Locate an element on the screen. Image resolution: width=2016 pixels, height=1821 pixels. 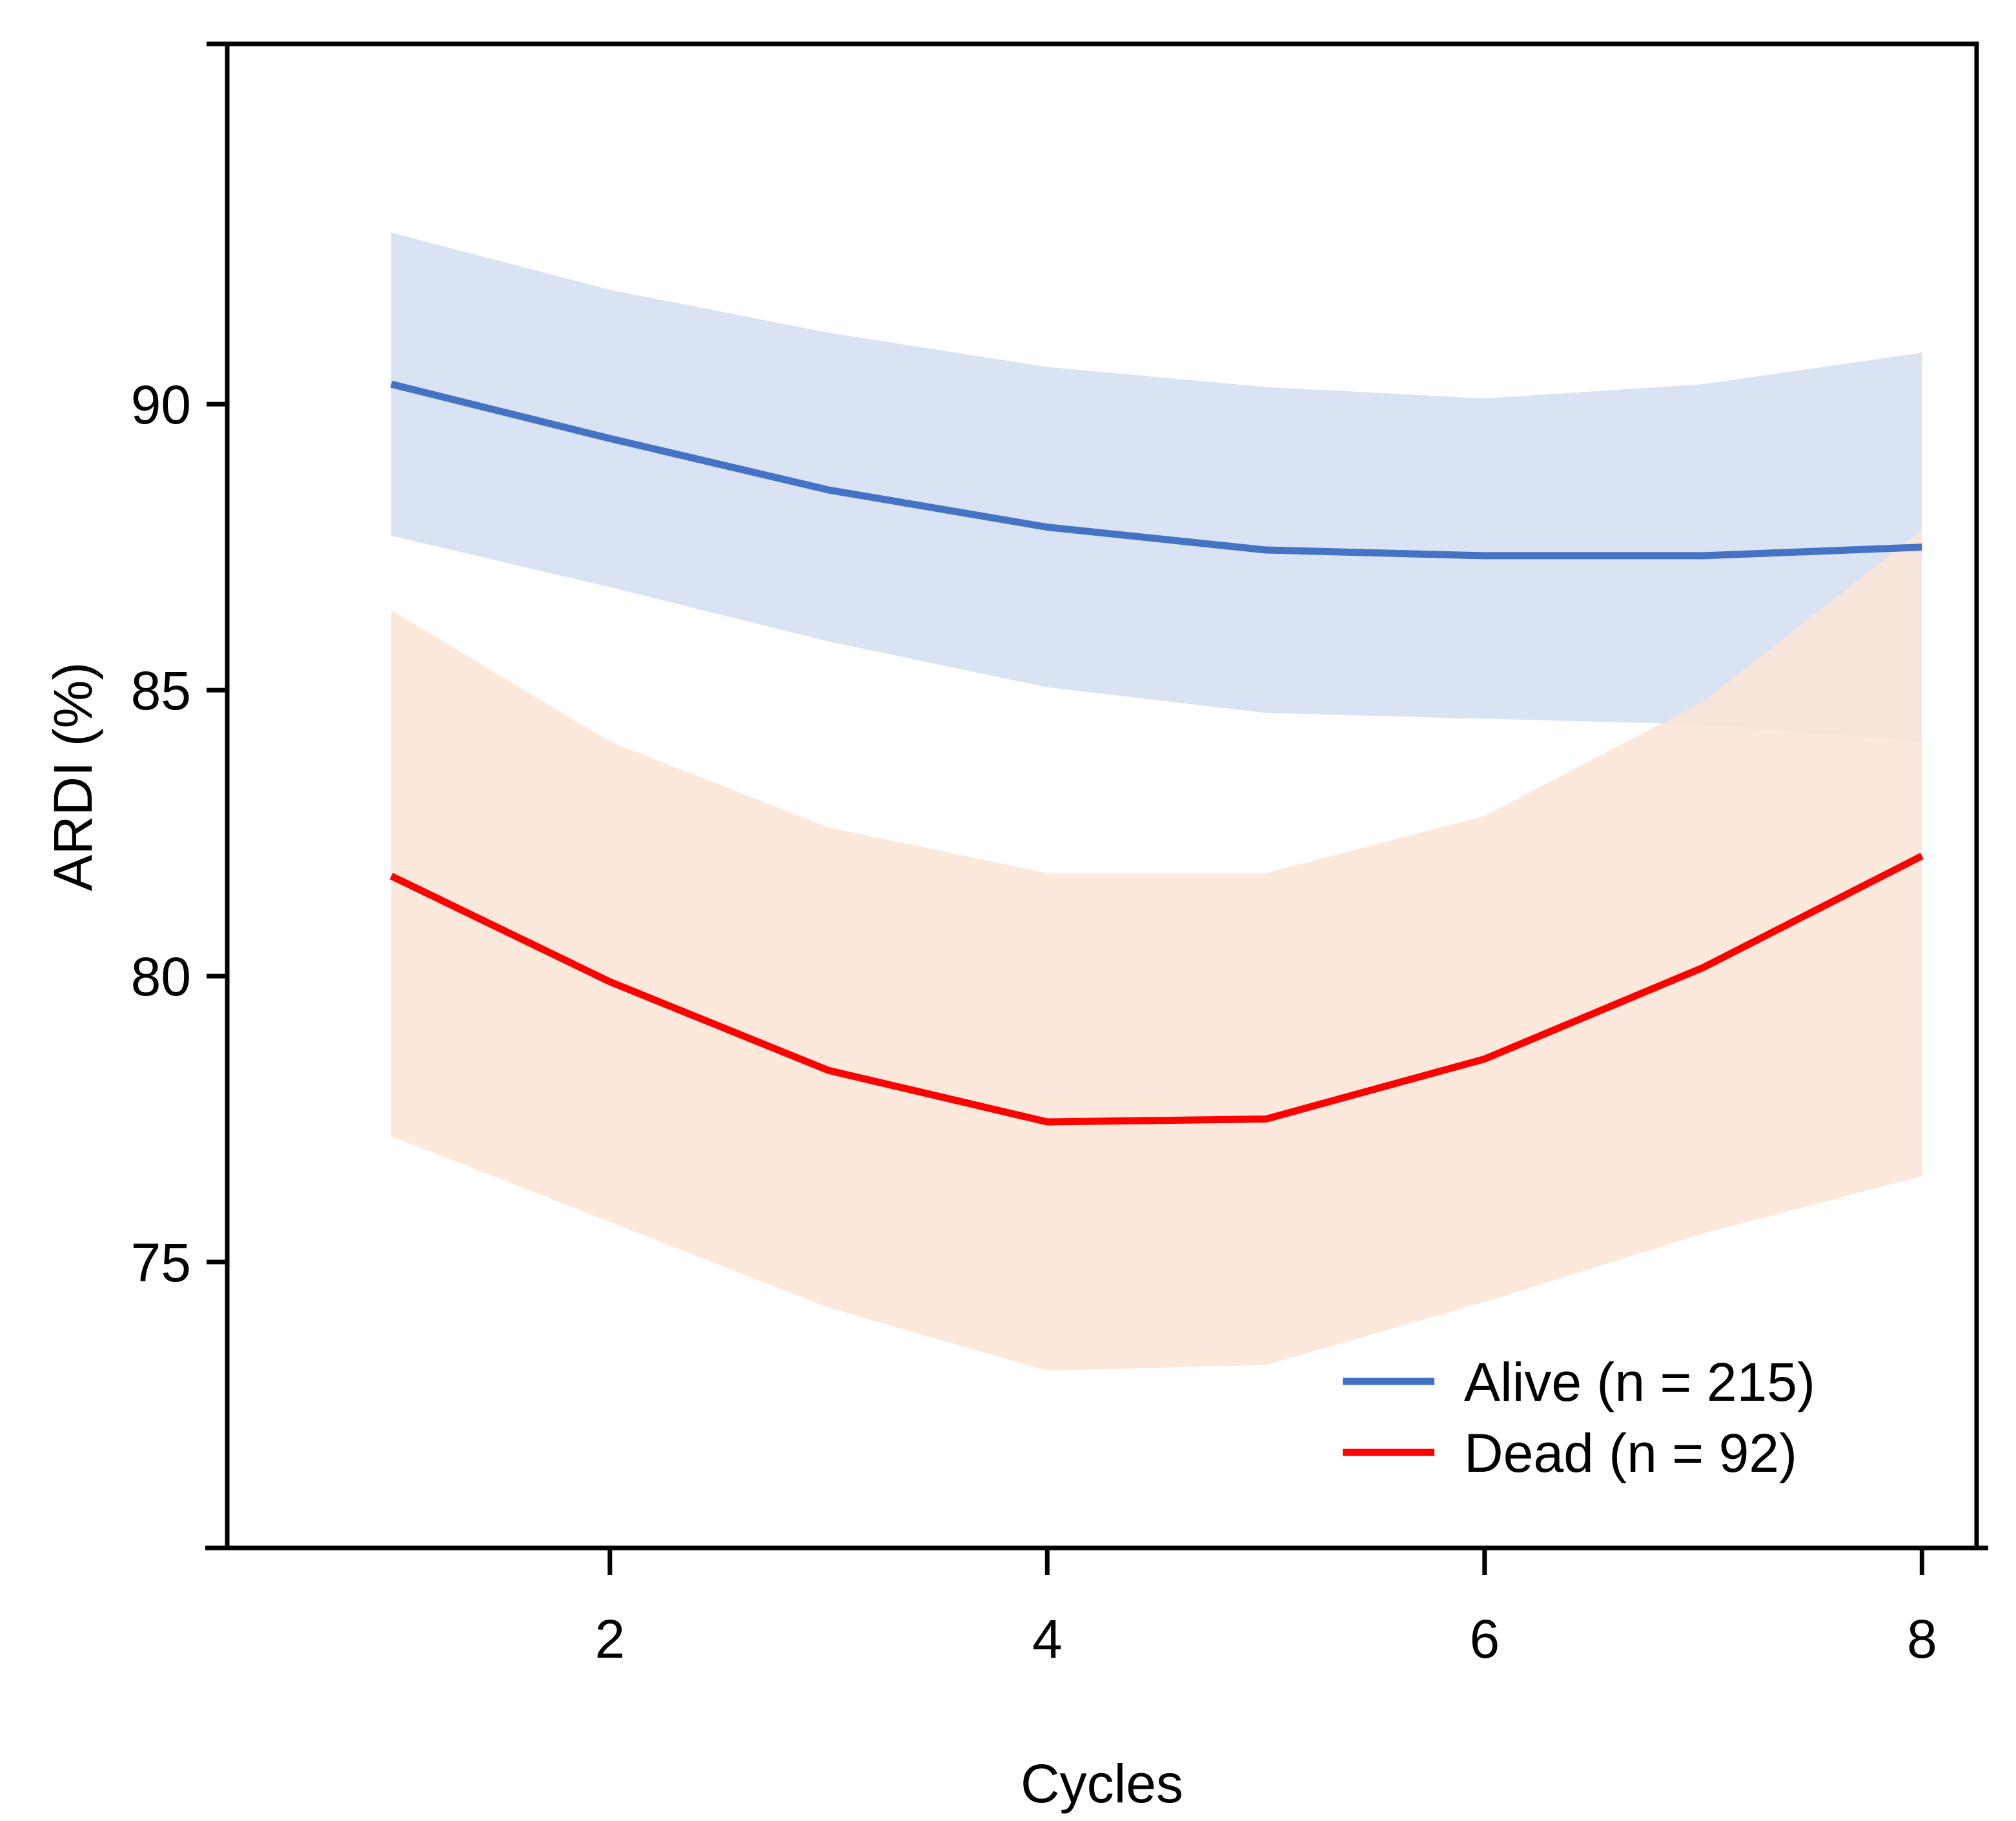
y-tick-label: 85 is located at coordinates (161, 691).